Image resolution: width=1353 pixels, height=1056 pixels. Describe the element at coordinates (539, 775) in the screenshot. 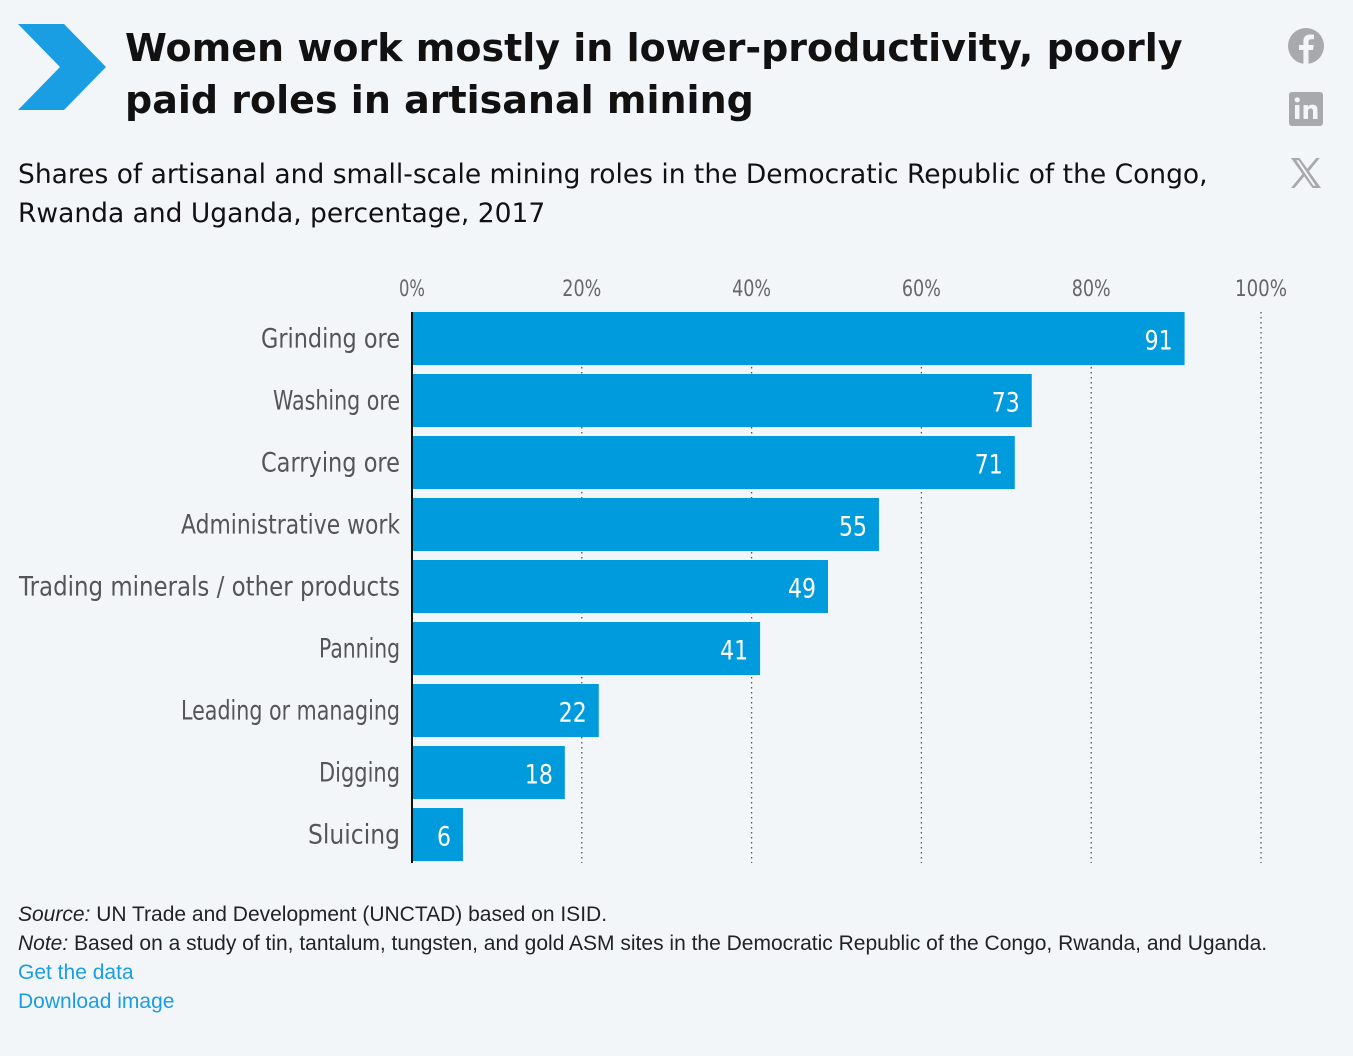

I see `value-label: 18` at that location.